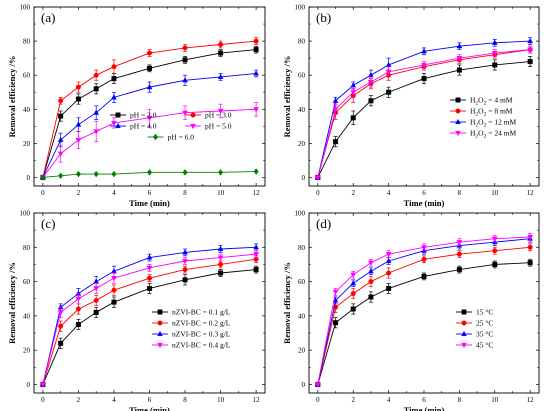  I want to click on legend-label: H2O2 = 12 mM, so click(493, 123).